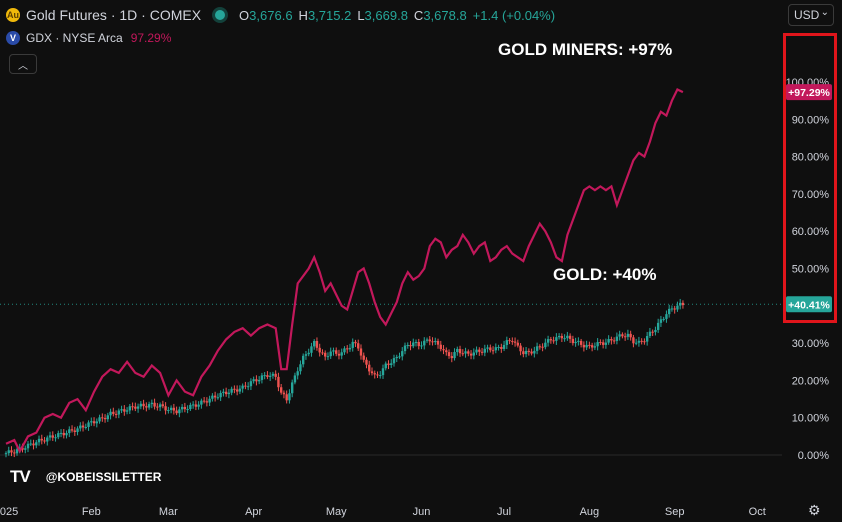 The width and height of the screenshot is (842, 522). Describe the element at coordinates (605, 274) in the screenshot. I see `gold-annotation: GOLD: +40%` at that location.